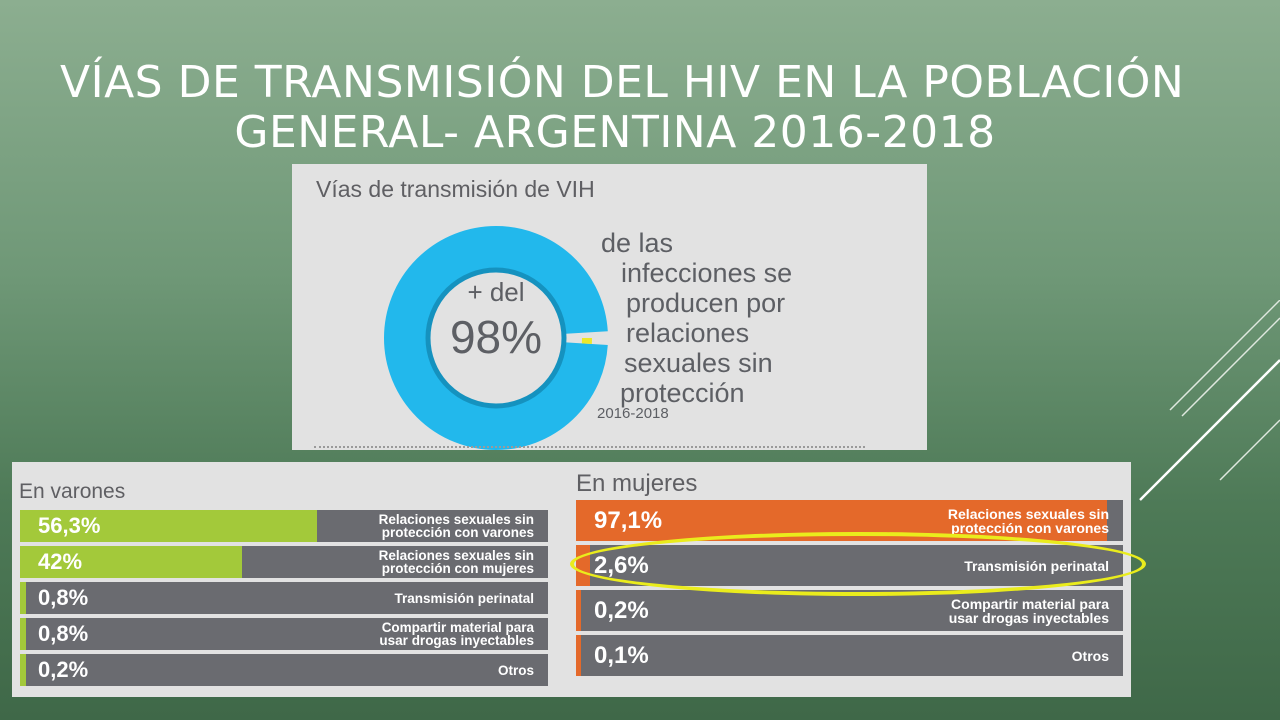 The image size is (1280, 720). Describe the element at coordinates (496, 292) in the screenshot. I see `donut-prefix: + del` at that location.